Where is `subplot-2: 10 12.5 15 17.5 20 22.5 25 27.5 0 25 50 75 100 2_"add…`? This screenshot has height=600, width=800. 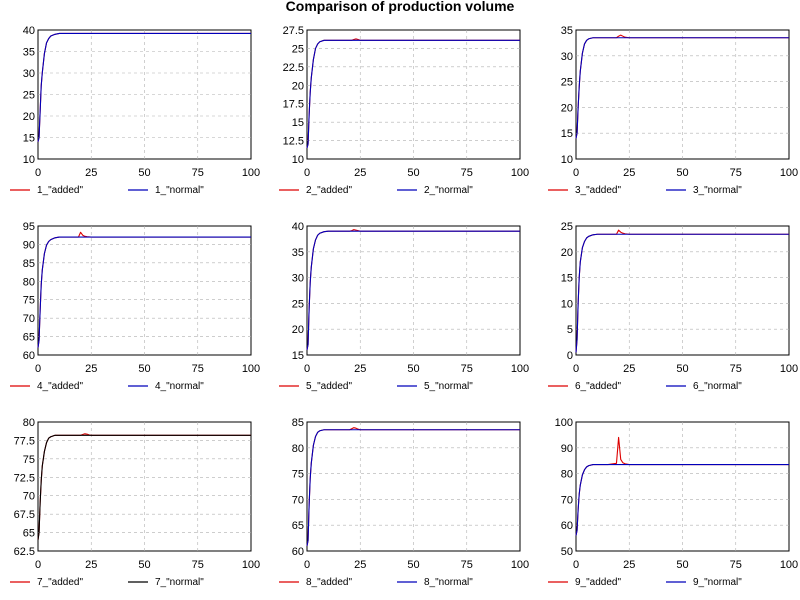 subplot-2: 10 12.5 15 17.5 20 22.5 25 27.5 0 25 50 75 100 2_"add… is located at coordinates (404, 110).